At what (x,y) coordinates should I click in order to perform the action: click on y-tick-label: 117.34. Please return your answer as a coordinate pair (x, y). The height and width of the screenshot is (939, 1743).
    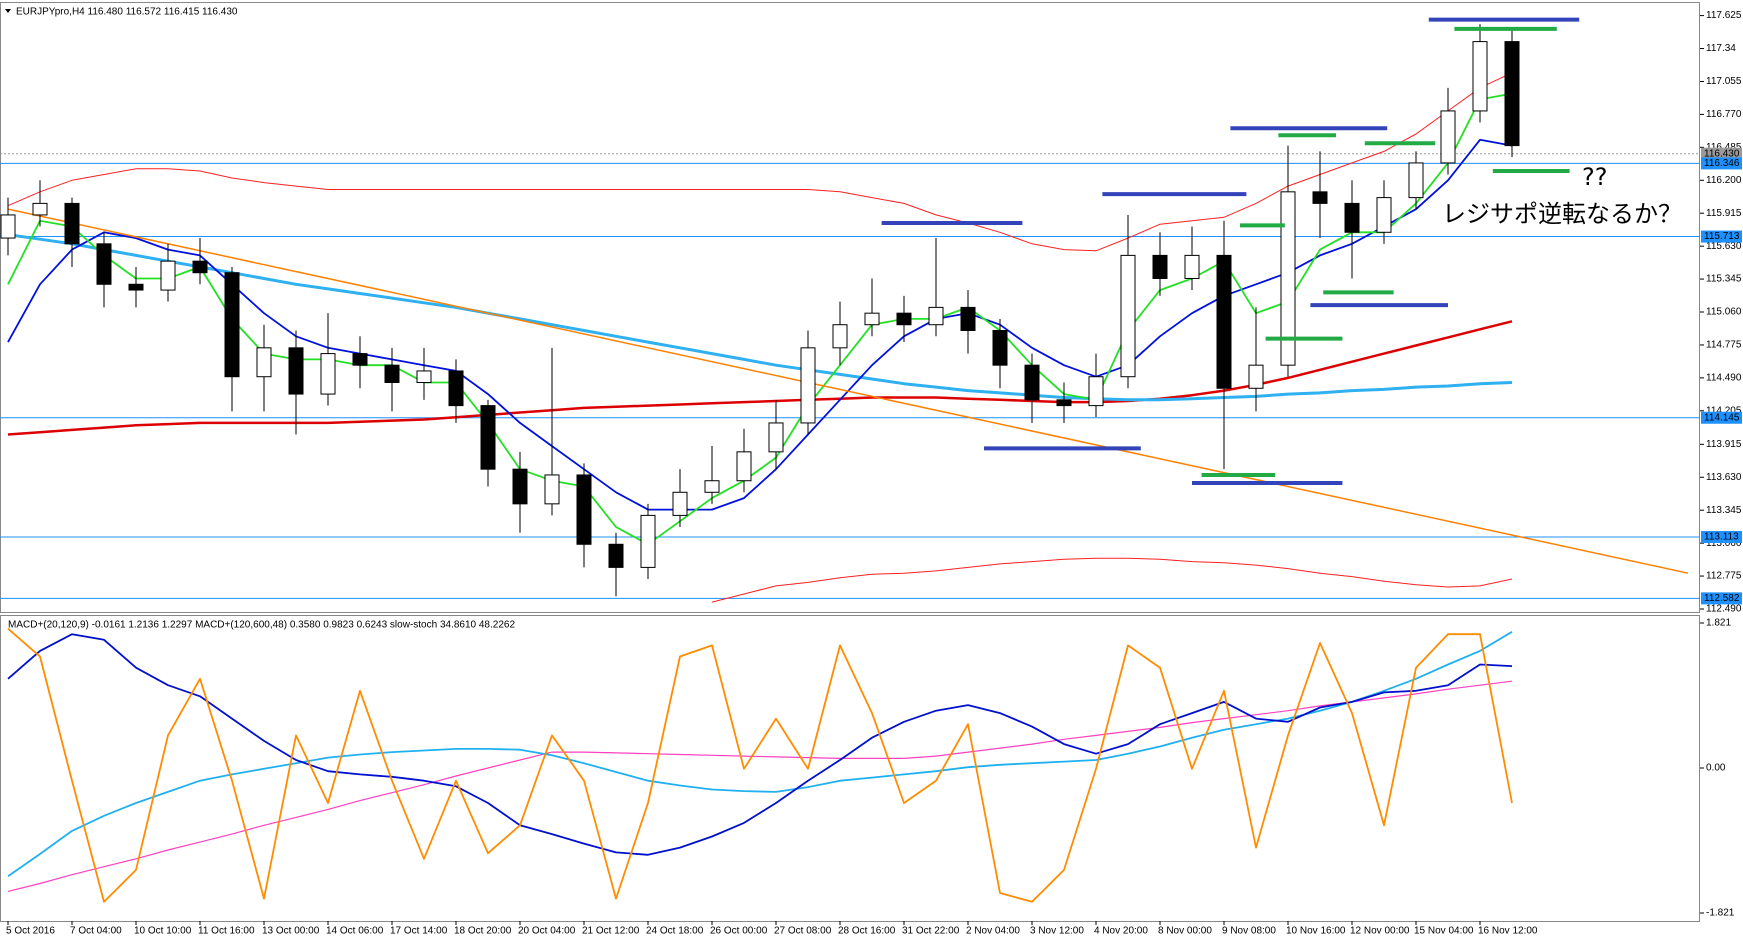
    Looking at the image, I should click on (1721, 48).